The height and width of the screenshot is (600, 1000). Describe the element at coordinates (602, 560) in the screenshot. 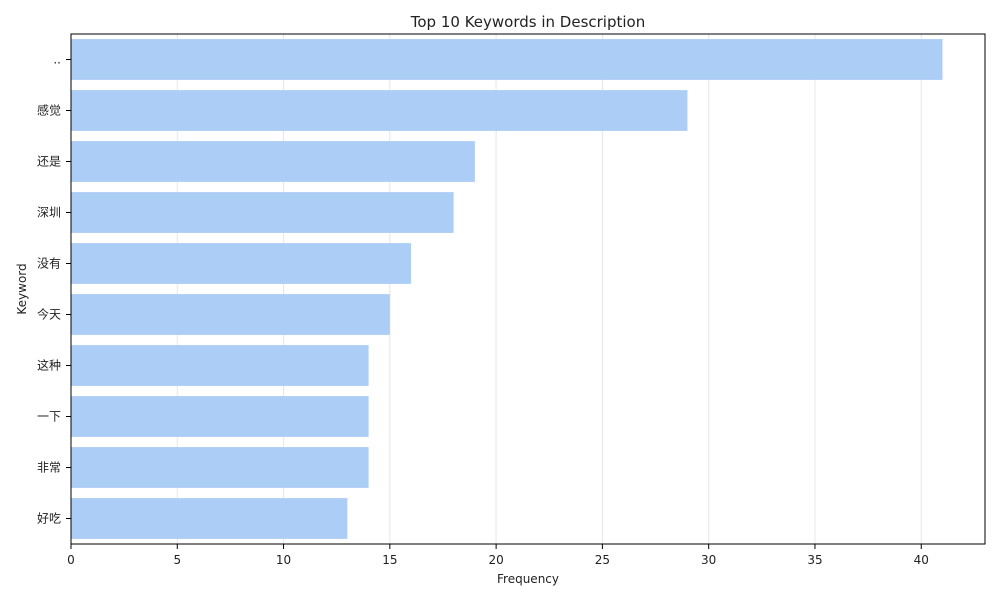

I see `x-tick-label: 25` at that location.